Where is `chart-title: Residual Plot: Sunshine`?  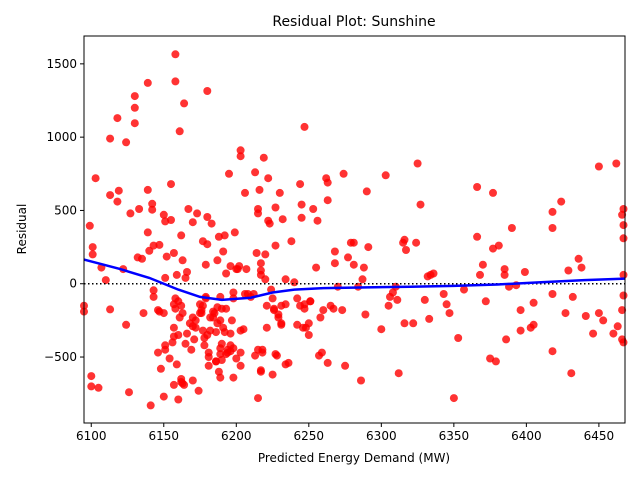 chart-title: Residual Plot: Sunshine is located at coordinates (353, 22).